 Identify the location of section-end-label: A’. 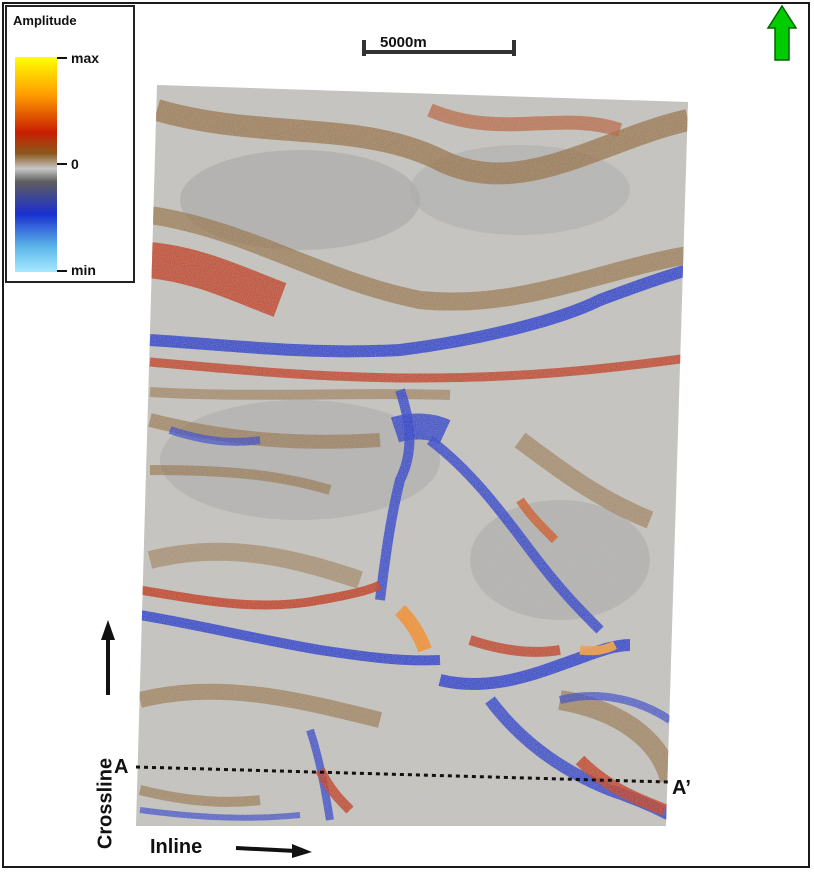
(681, 788).